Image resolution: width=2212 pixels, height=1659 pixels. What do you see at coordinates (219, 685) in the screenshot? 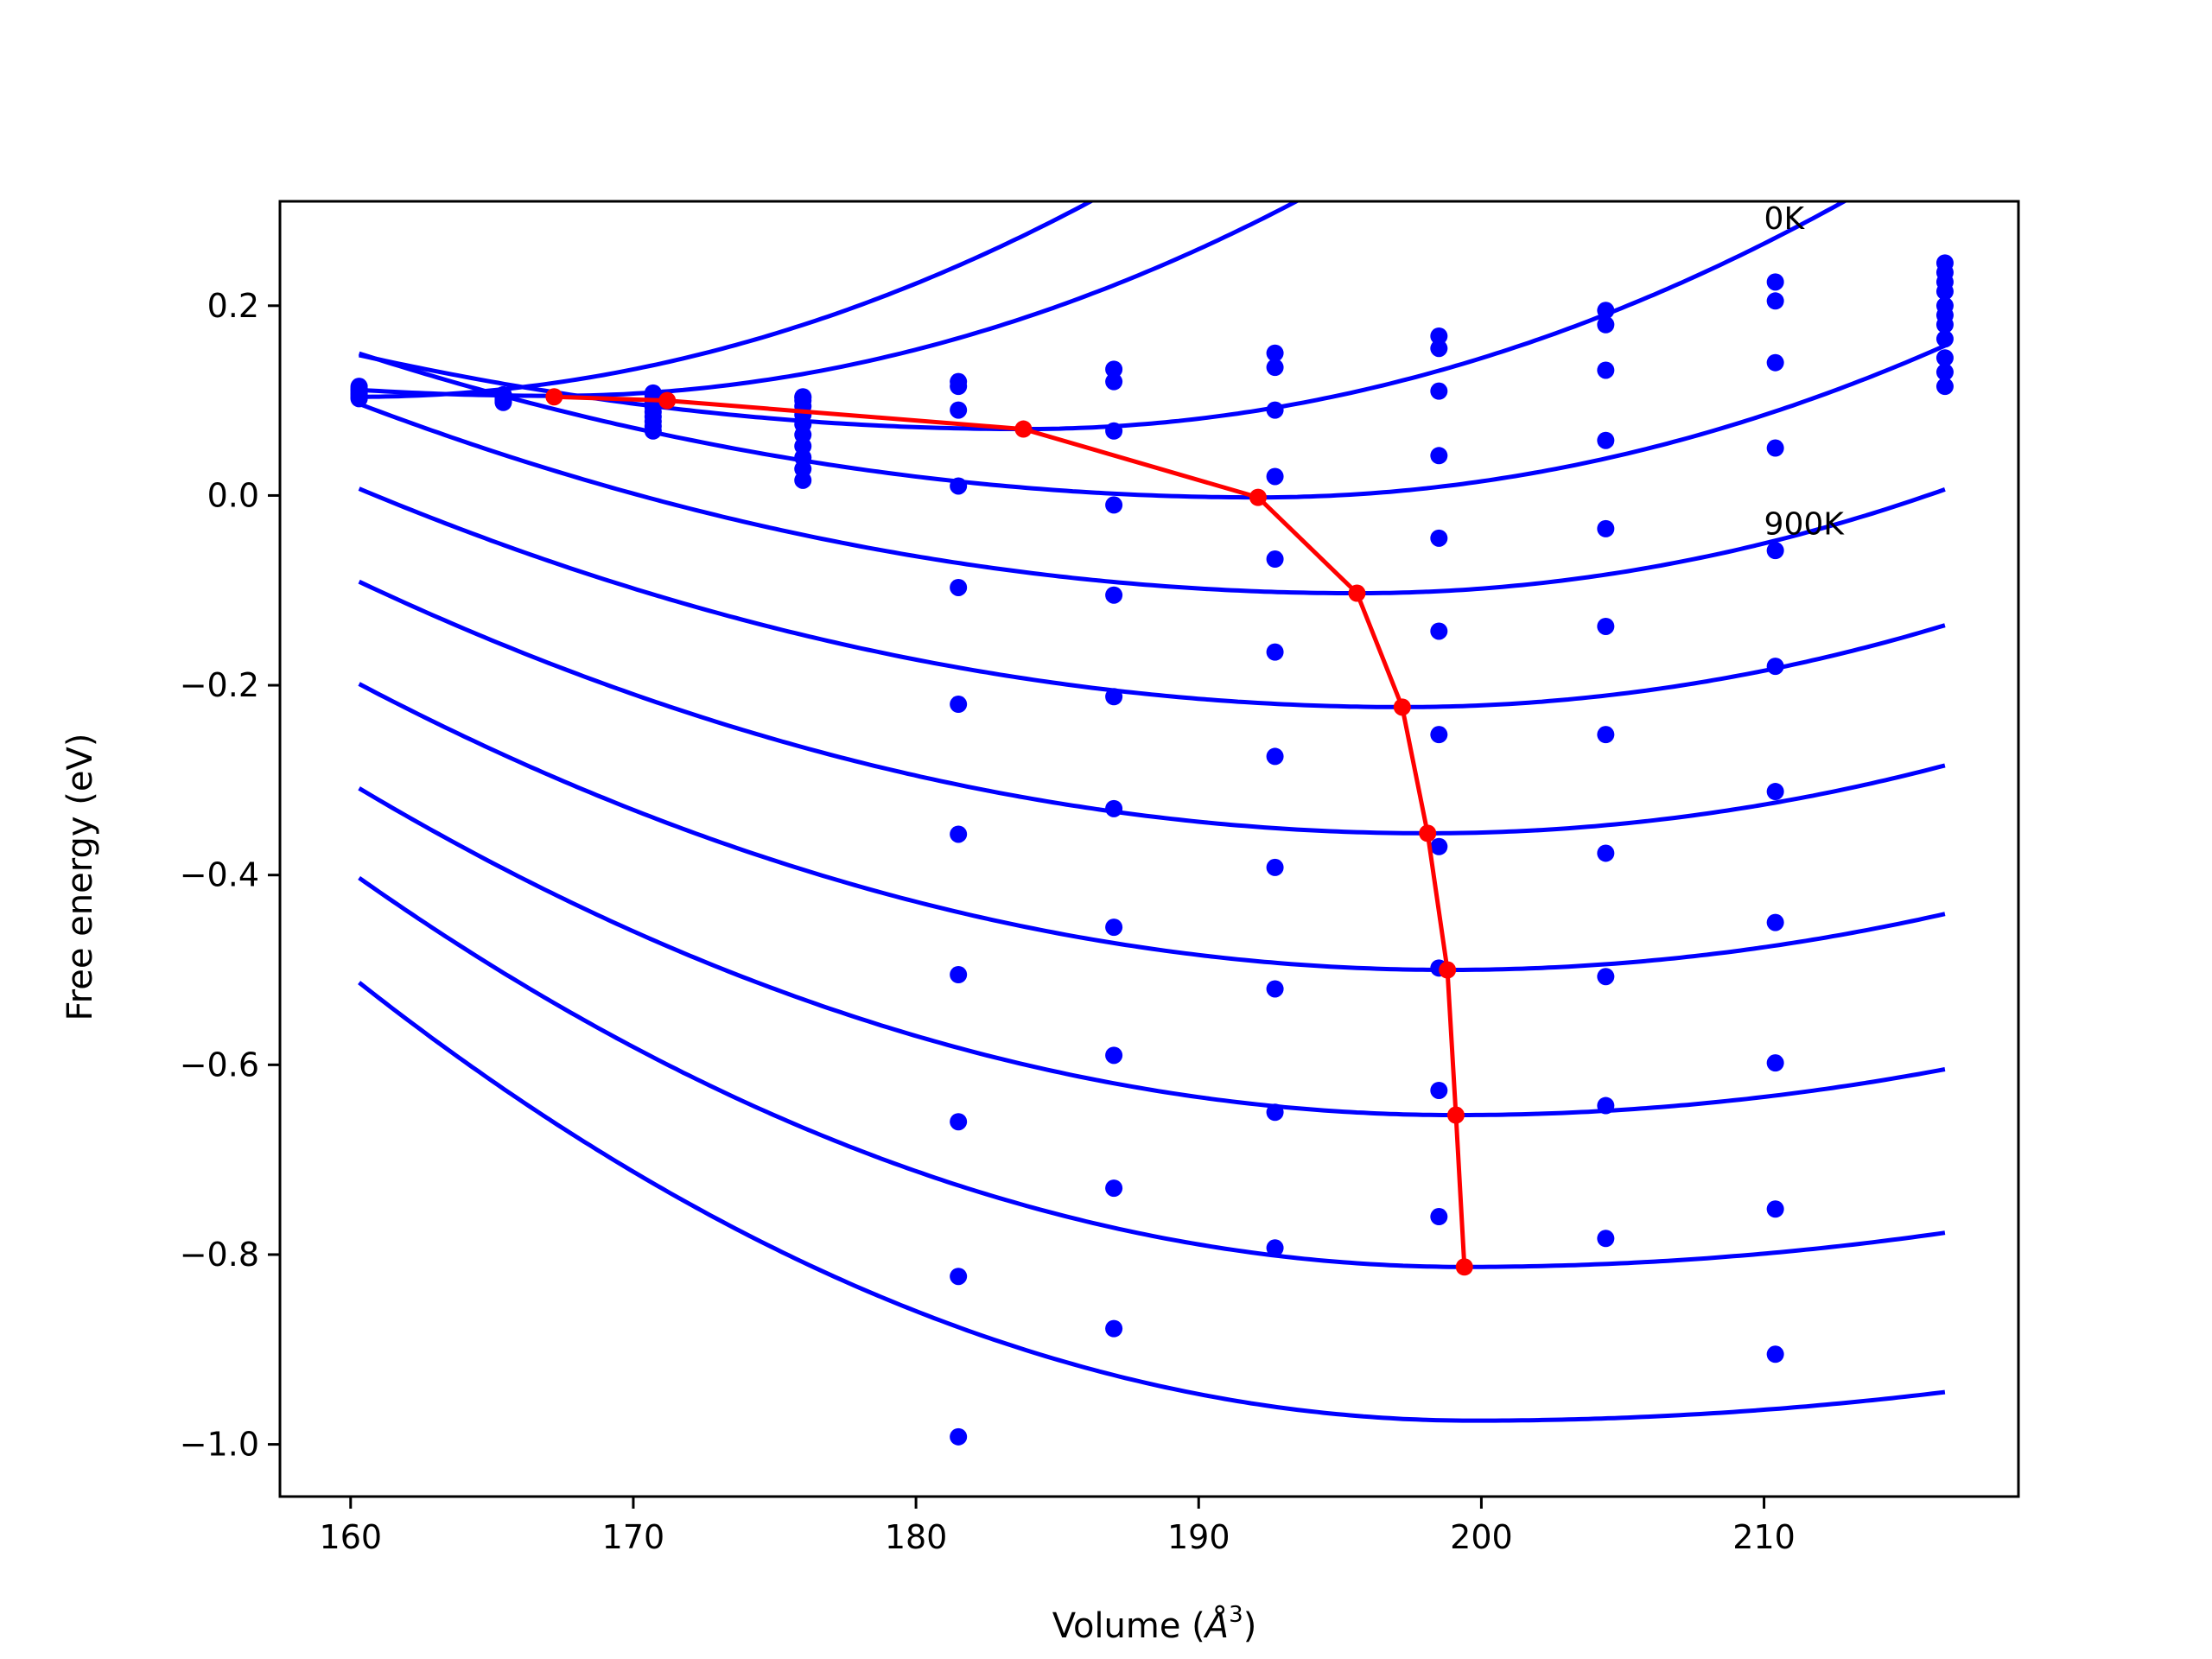
I see `y-tick-label-2: −0.2` at bounding box center [219, 685].